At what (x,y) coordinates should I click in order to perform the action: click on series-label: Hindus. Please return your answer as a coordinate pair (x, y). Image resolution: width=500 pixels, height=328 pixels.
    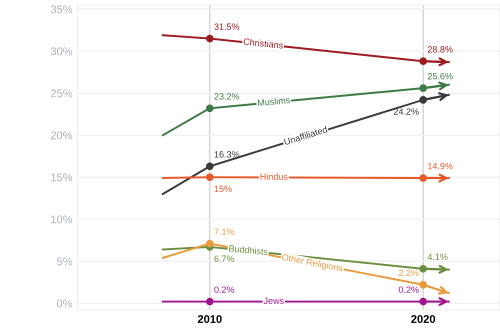
    Looking at the image, I should click on (274, 176).